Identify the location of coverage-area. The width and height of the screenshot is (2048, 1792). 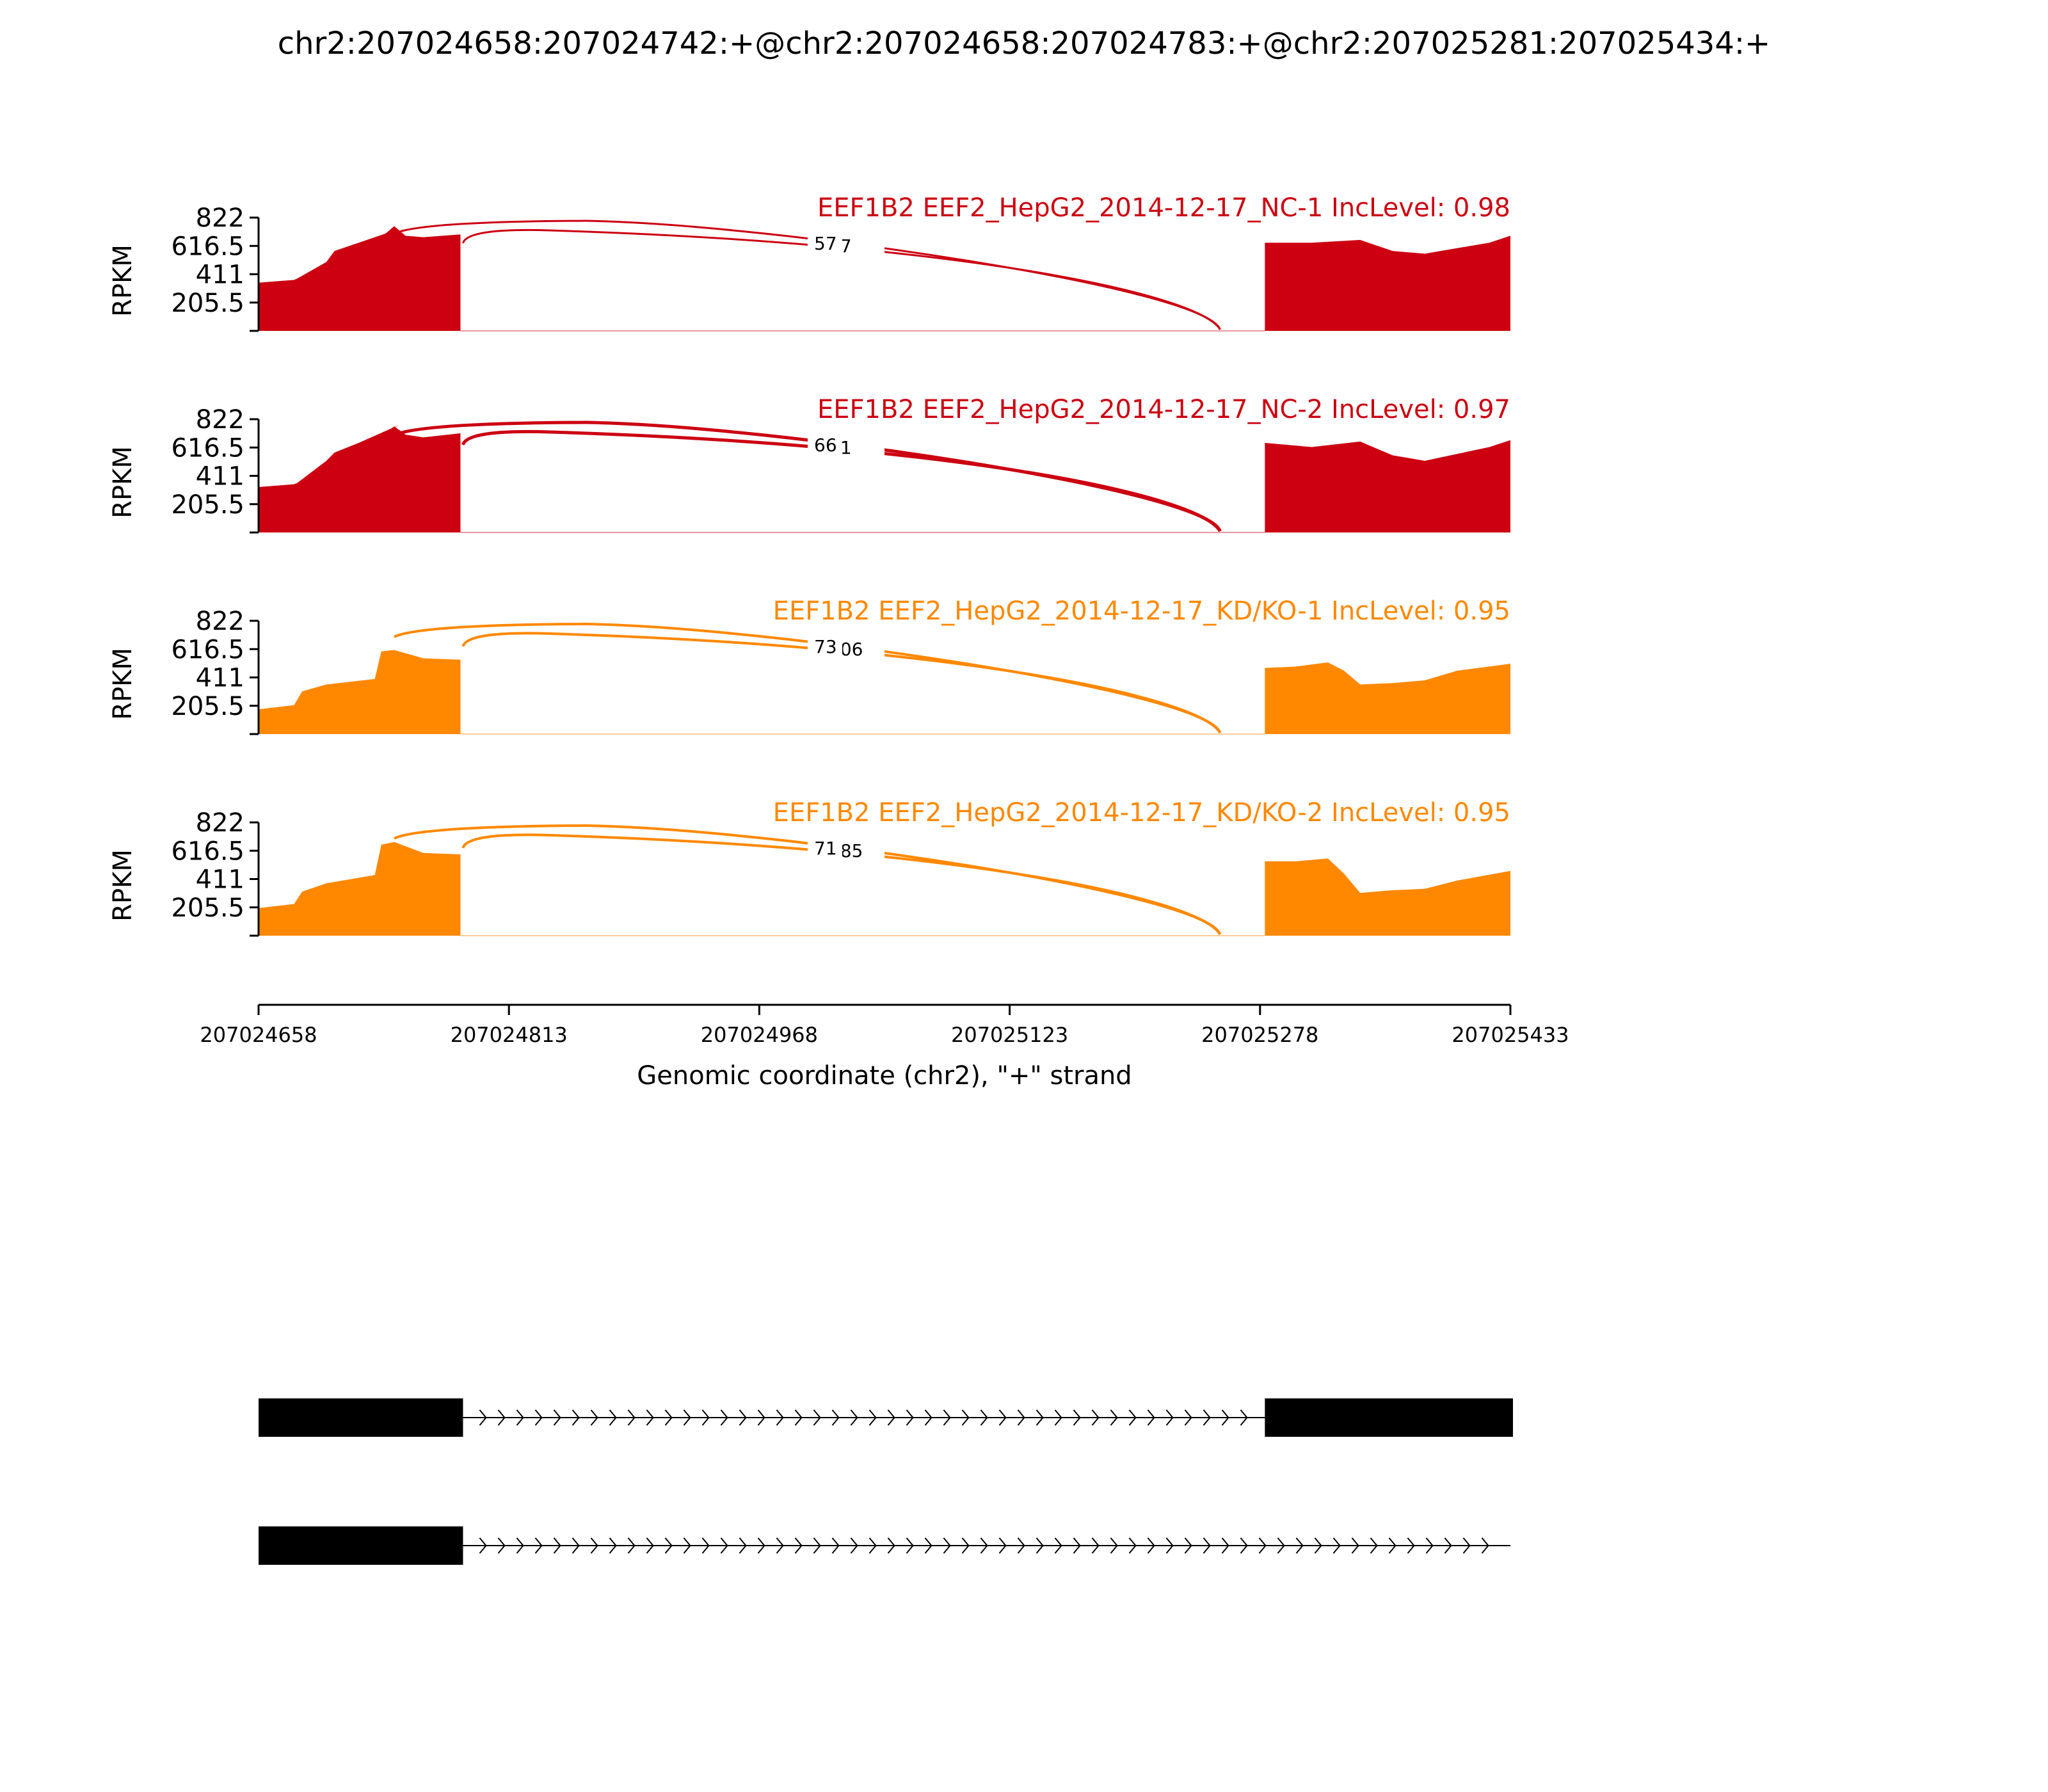
(884, 692).